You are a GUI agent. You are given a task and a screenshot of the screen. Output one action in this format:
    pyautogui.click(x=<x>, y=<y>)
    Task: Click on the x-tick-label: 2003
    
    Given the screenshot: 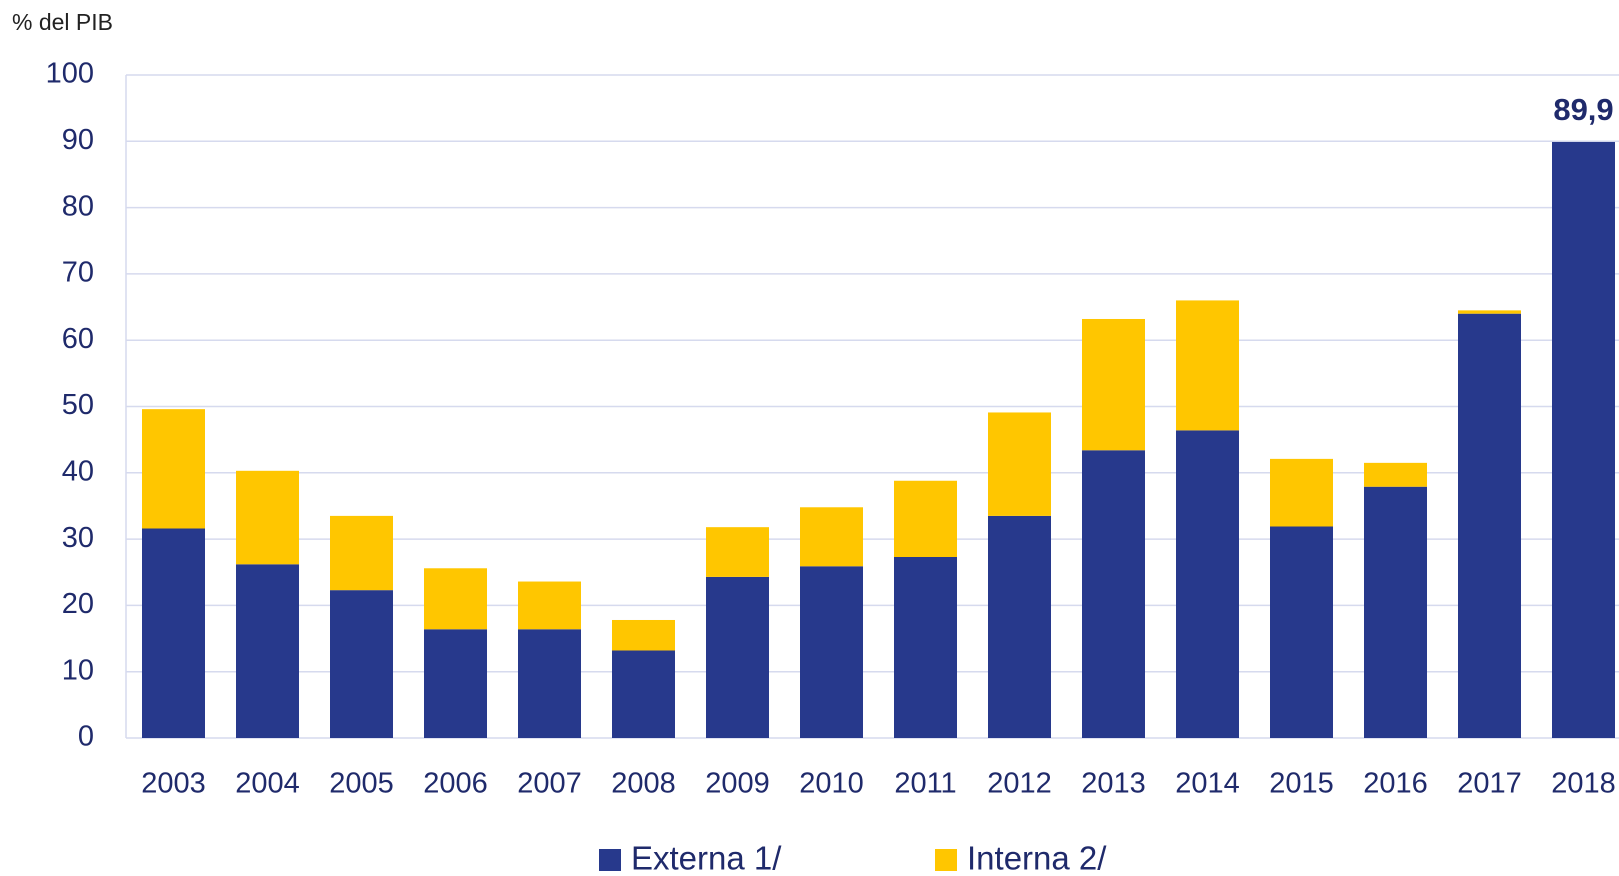 What is the action you would take?
    pyautogui.click(x=173, y=784)
    